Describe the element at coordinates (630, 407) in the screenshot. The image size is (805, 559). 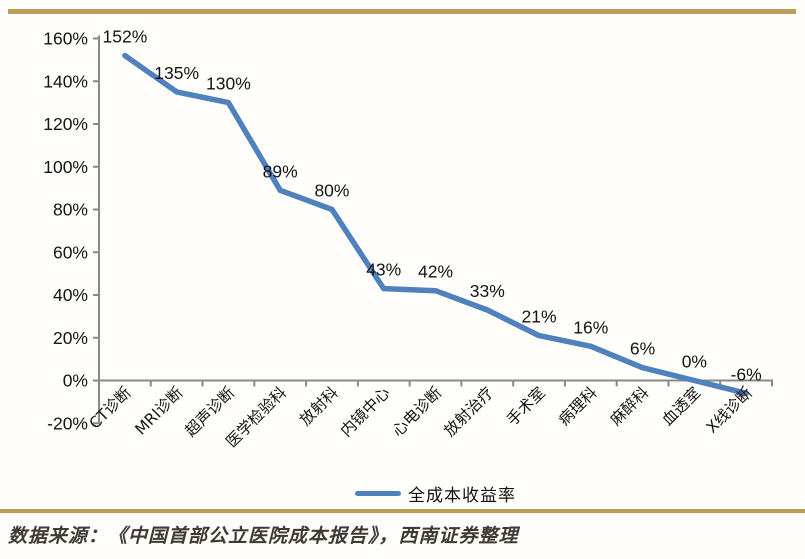
I see `category-label: 麻醉科` at that location.